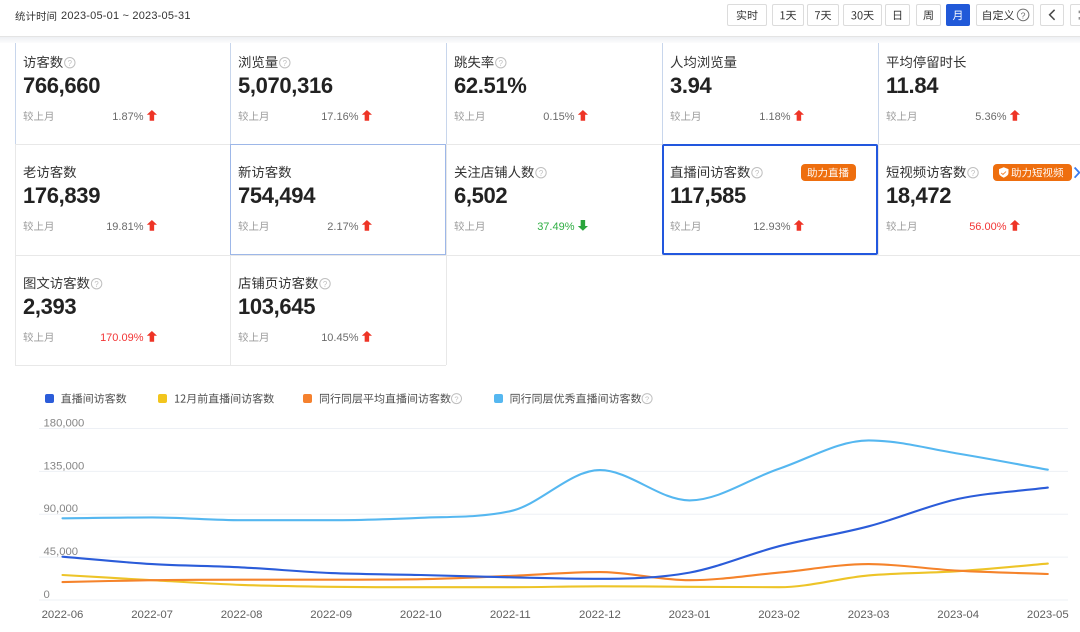 The width and height of the screenshot is (1080, 632). I want to click on svg-text: 2023-05, so click(1048, 615).